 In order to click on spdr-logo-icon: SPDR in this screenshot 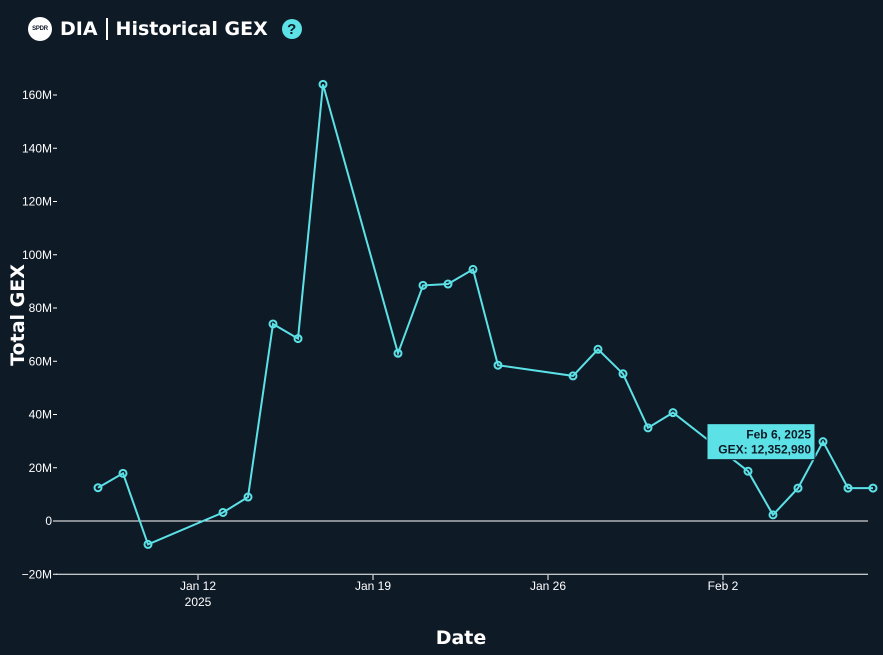, I will do `click(40, 29)`.